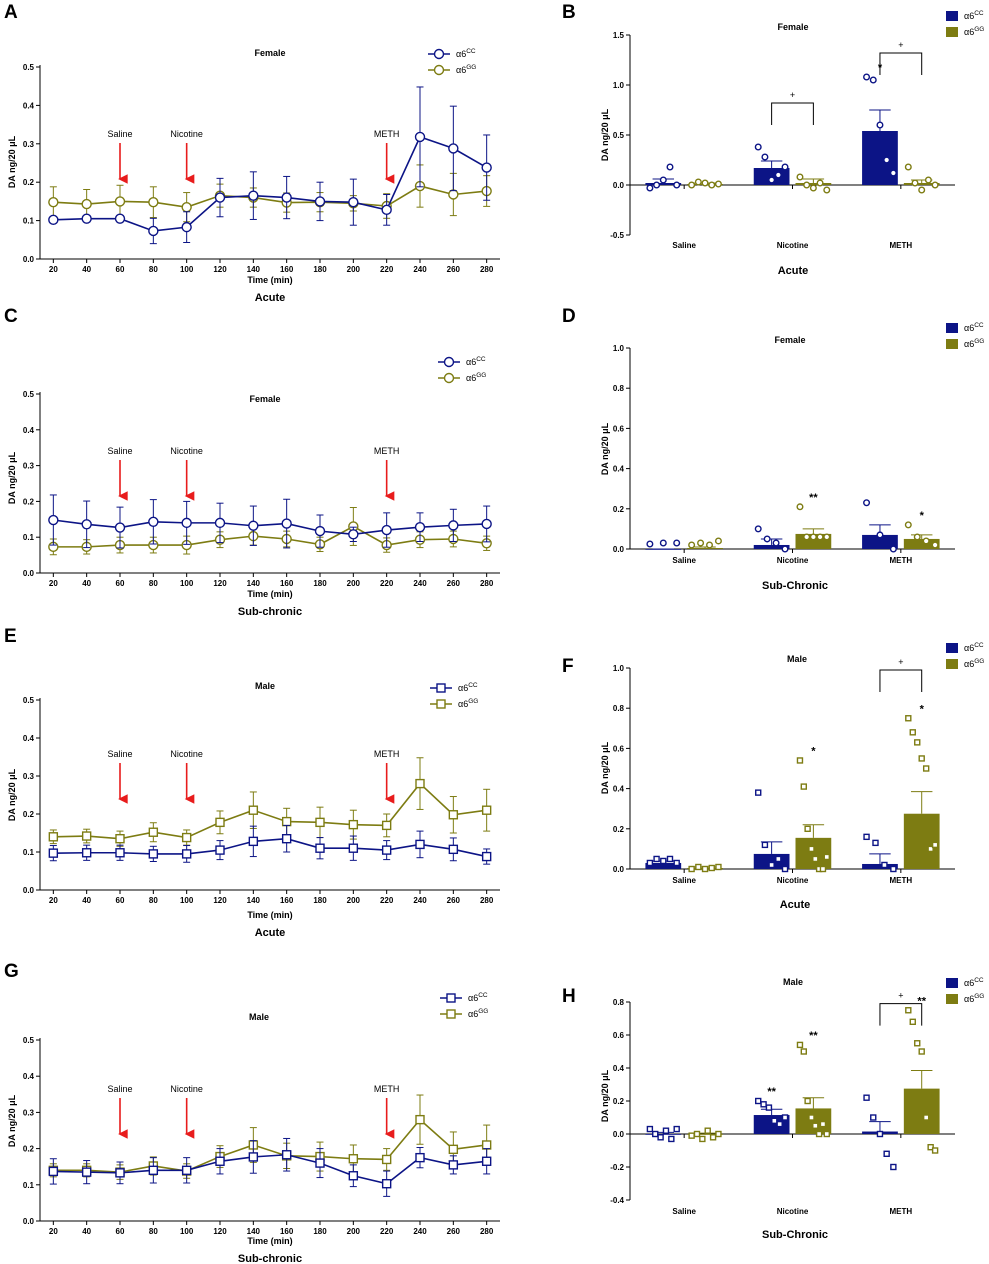  What do you see at coordinates (29, 1076) in the screenshot?
I see `y-tick-label: 0.4` at bounding box center [29, 1076].